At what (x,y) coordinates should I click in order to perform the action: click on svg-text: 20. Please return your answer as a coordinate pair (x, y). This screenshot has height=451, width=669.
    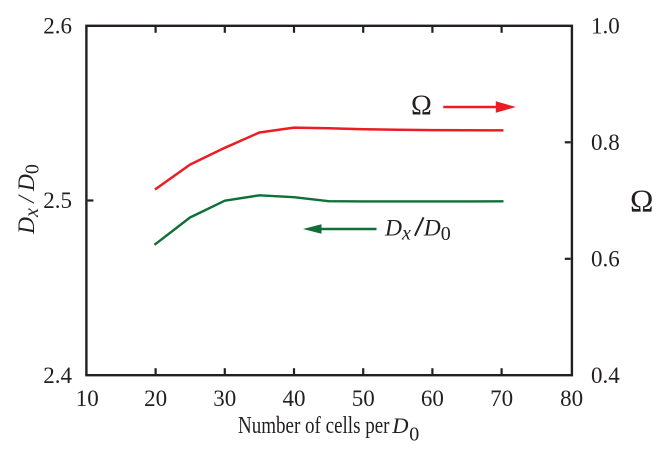
    Looking at the image, I should click on (155, 398).